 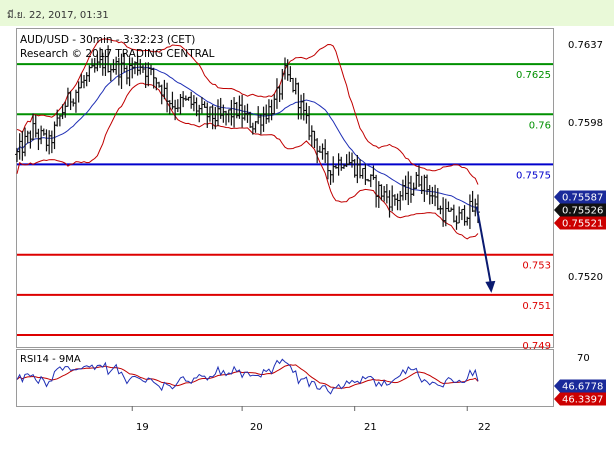 I want to click on rsi-ma-value-tag-bg, so click(x=580, y=399).